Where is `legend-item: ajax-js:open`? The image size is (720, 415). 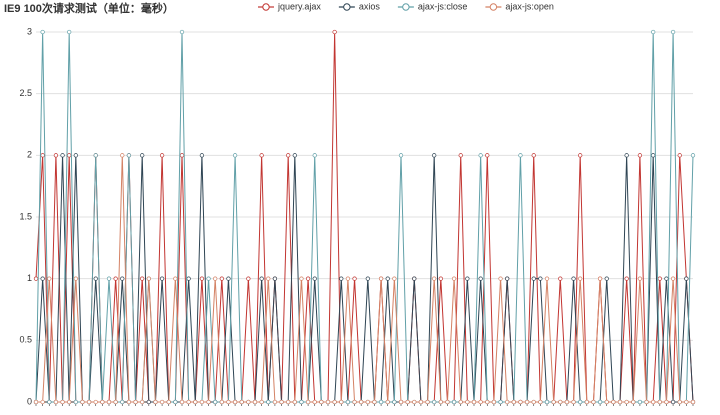
legend-item: ajax-js:open is located at coordinates (519, 6).